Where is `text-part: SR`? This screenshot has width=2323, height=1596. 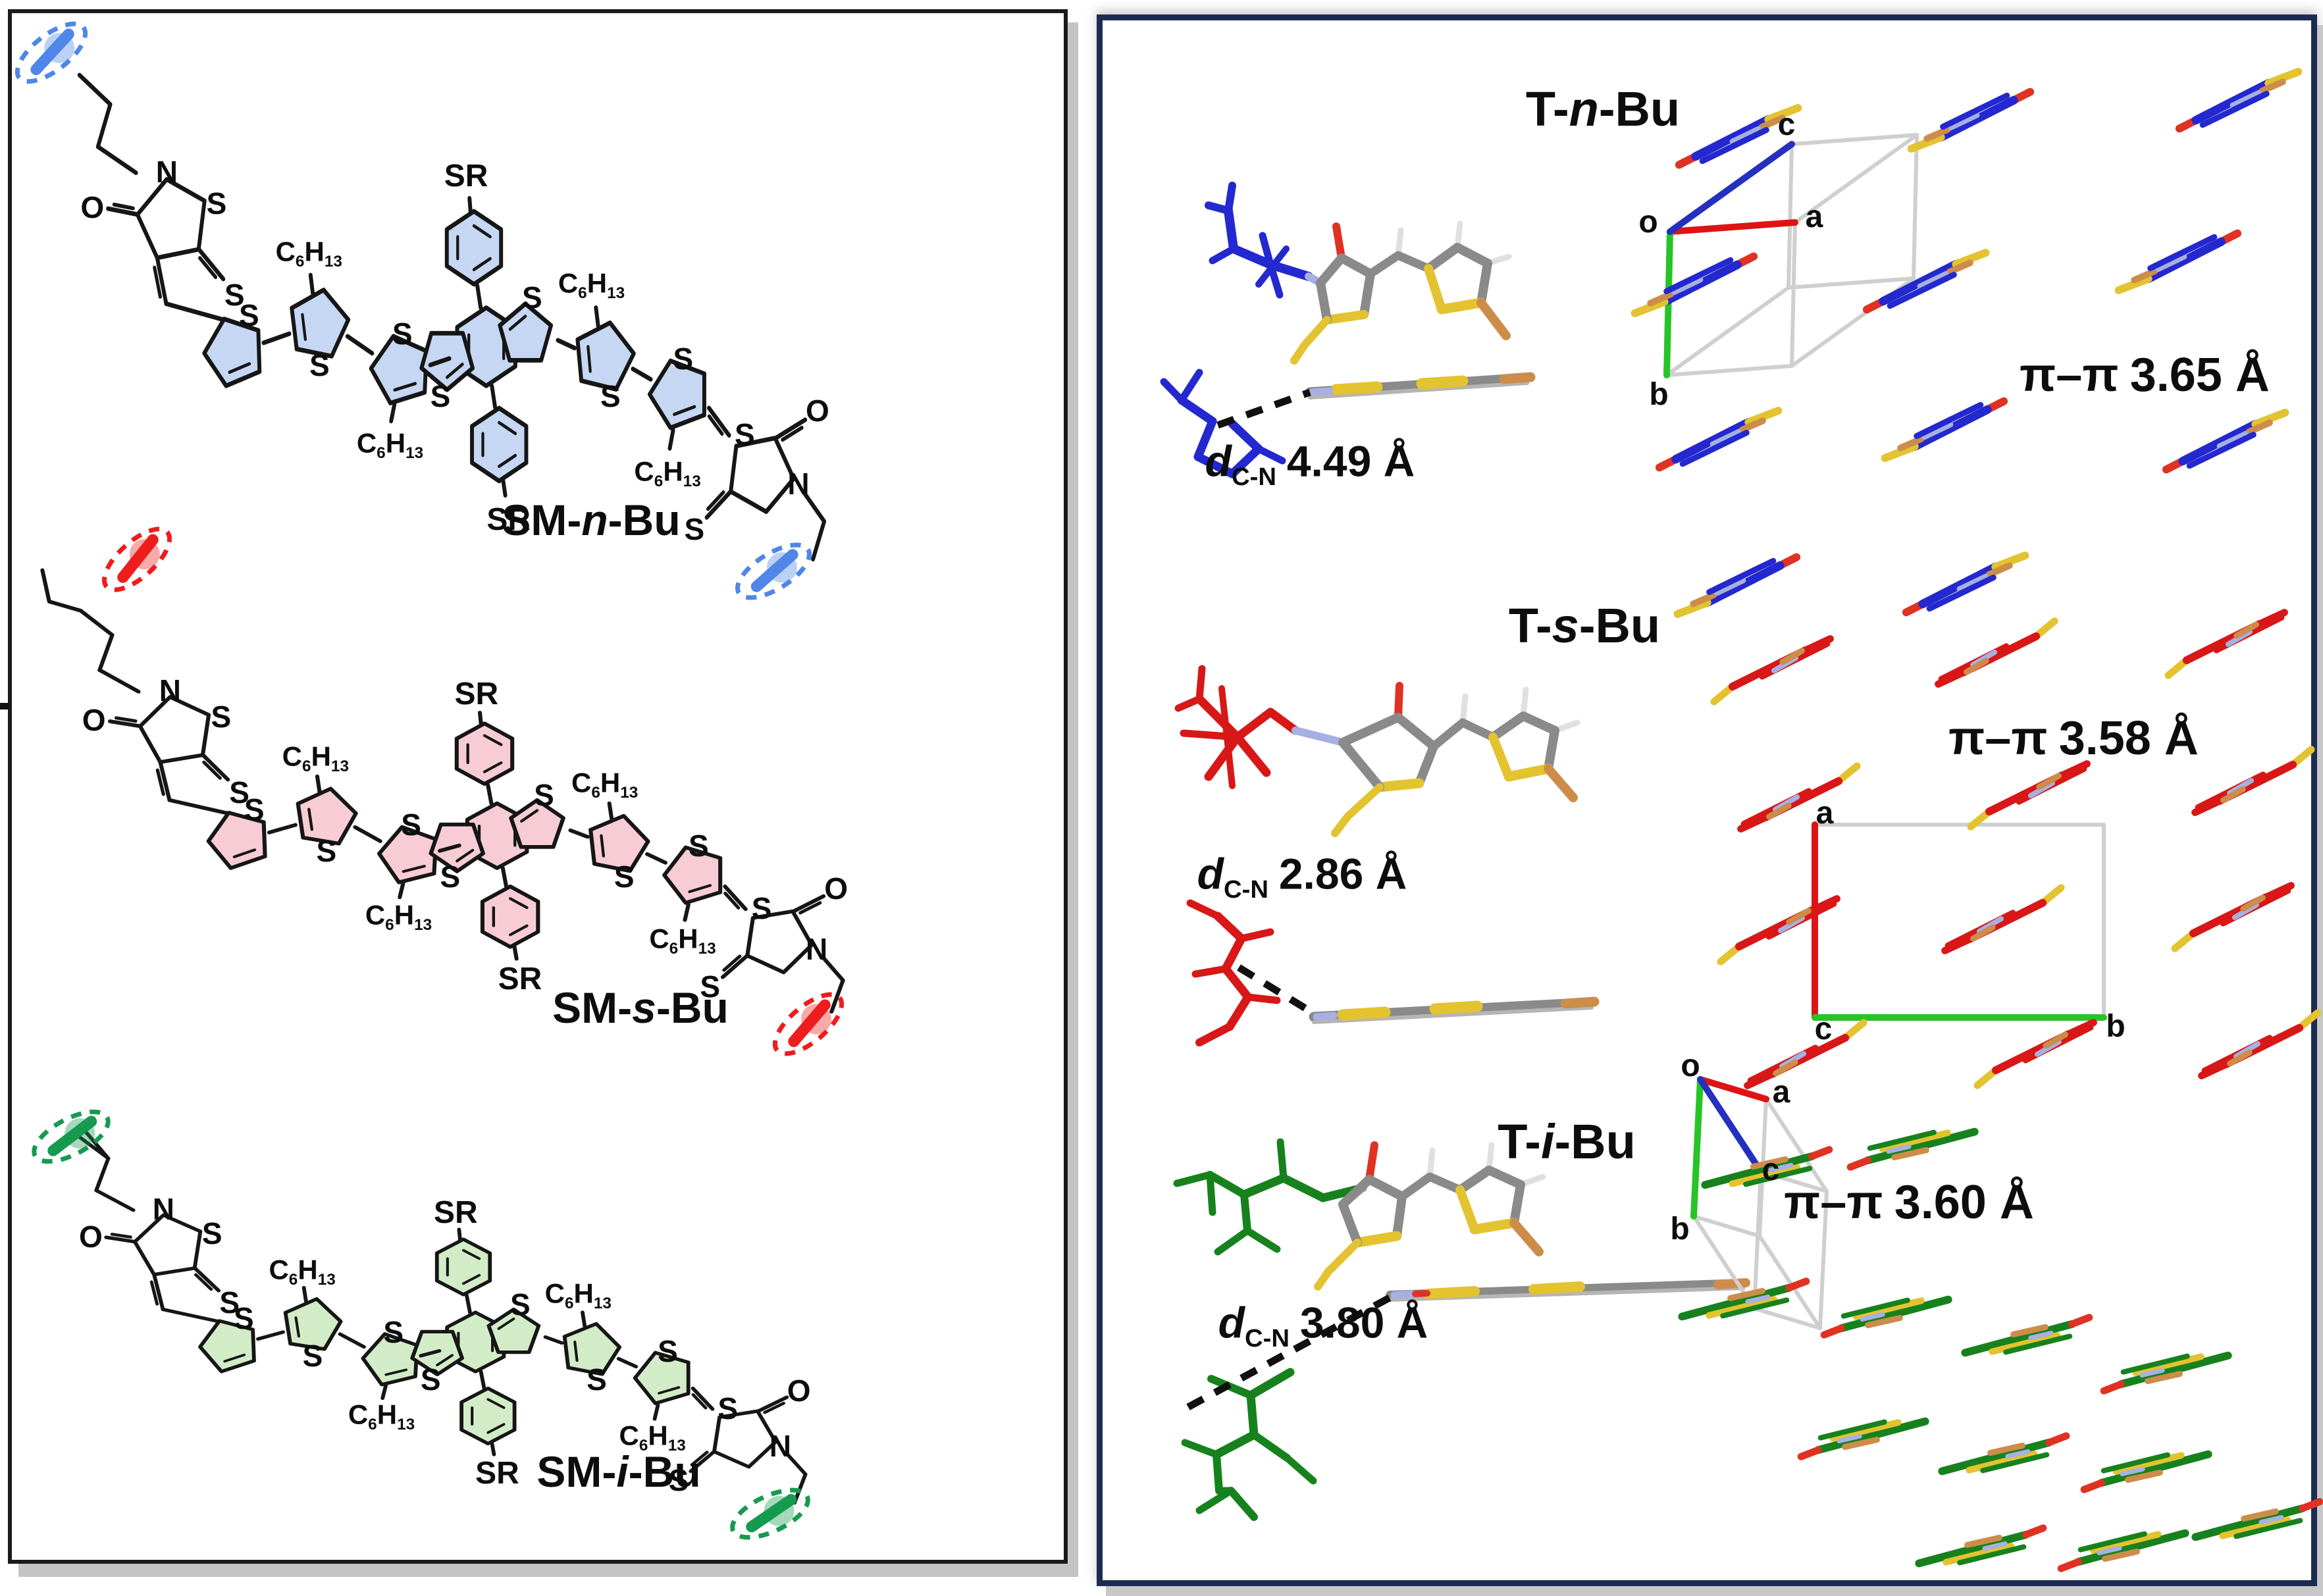 text-part: SR is located at coordinates (520, 978).